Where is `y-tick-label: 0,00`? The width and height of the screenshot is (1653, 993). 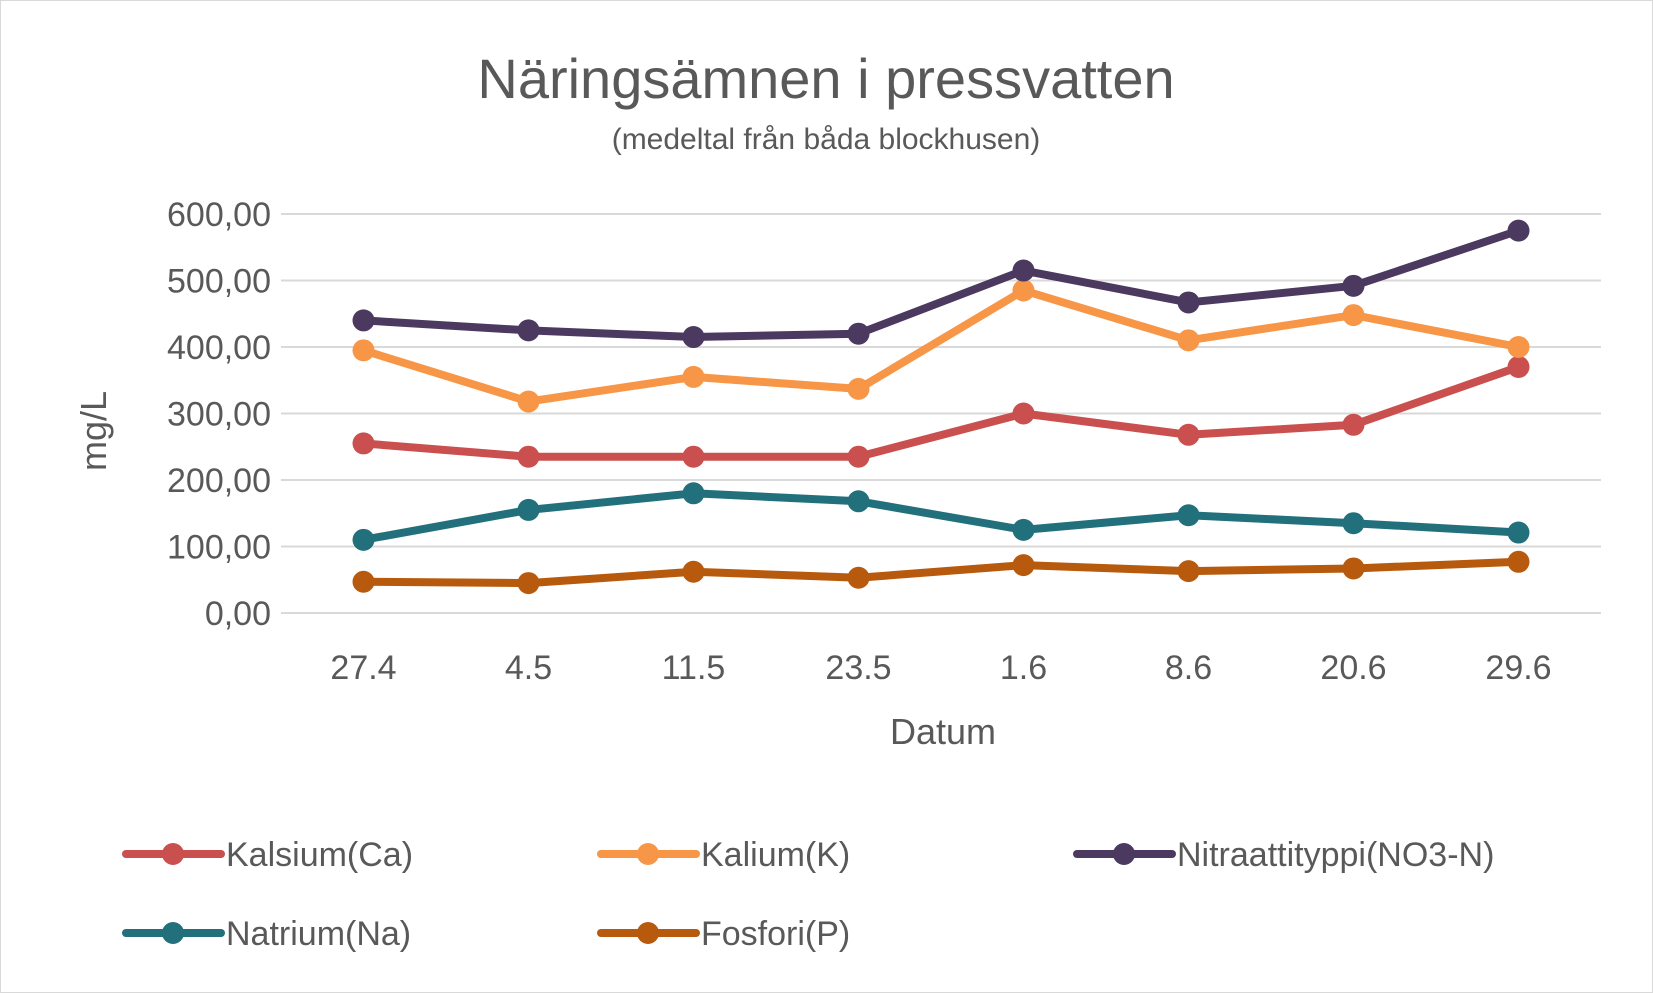
y-tick-label: 0,00 is located at coordinates (238, 614).